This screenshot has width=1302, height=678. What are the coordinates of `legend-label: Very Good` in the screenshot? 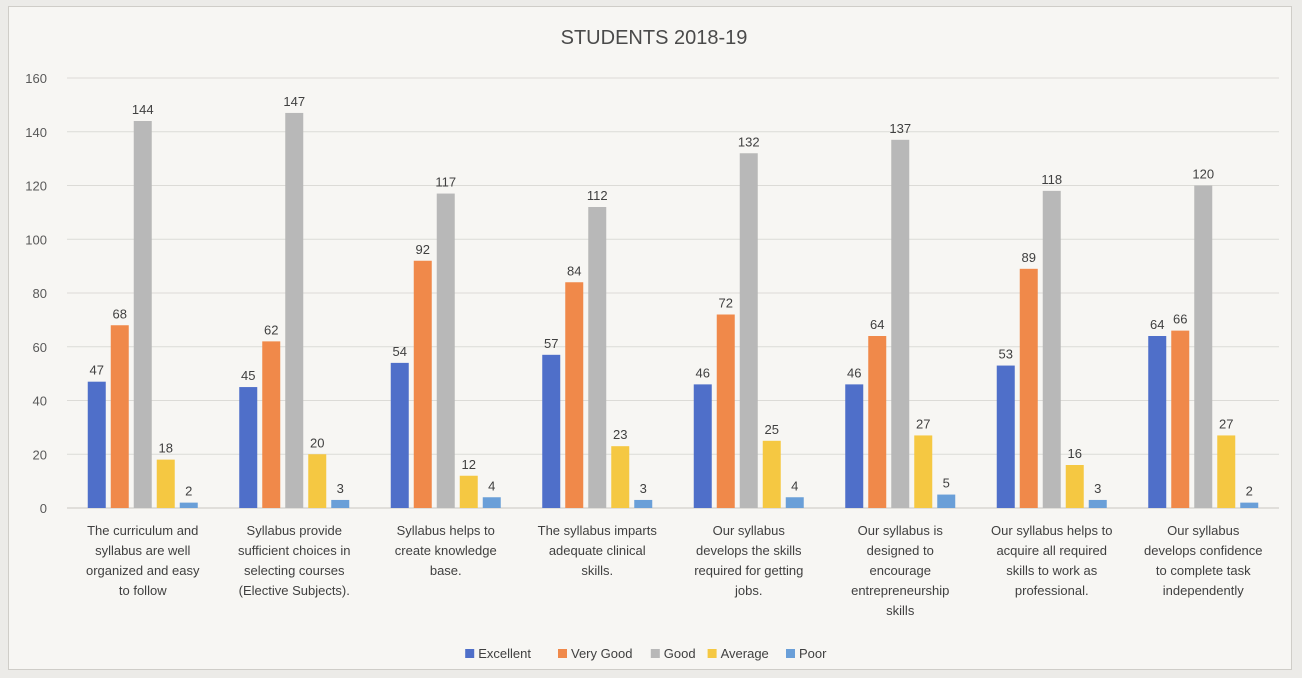 It's located at (601, 653).